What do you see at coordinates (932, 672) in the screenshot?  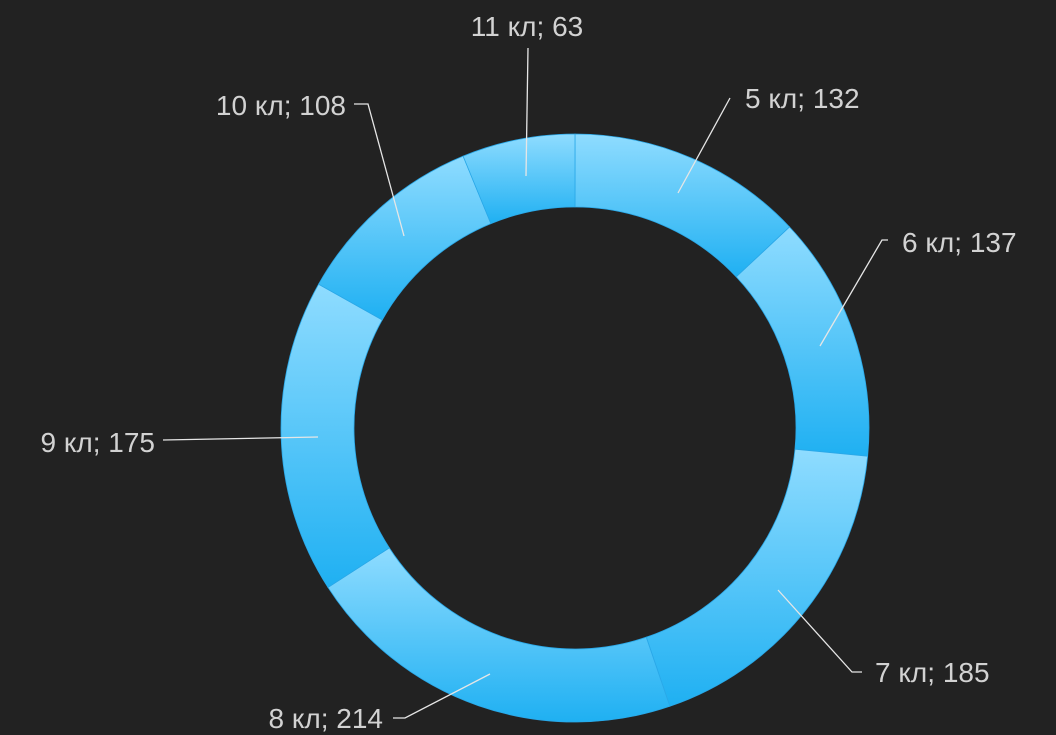 I see `slice-label-3: 7 кл; 185` at bounding box center [932, 672].